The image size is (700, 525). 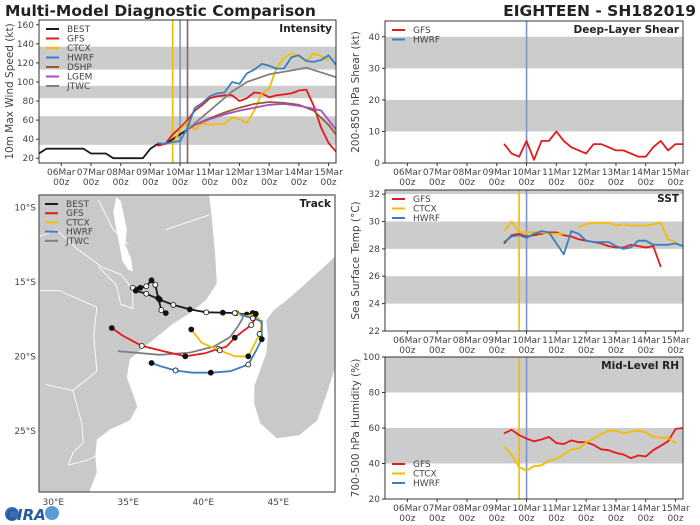 I want to click on land-africa, so click(x=128, y=343).